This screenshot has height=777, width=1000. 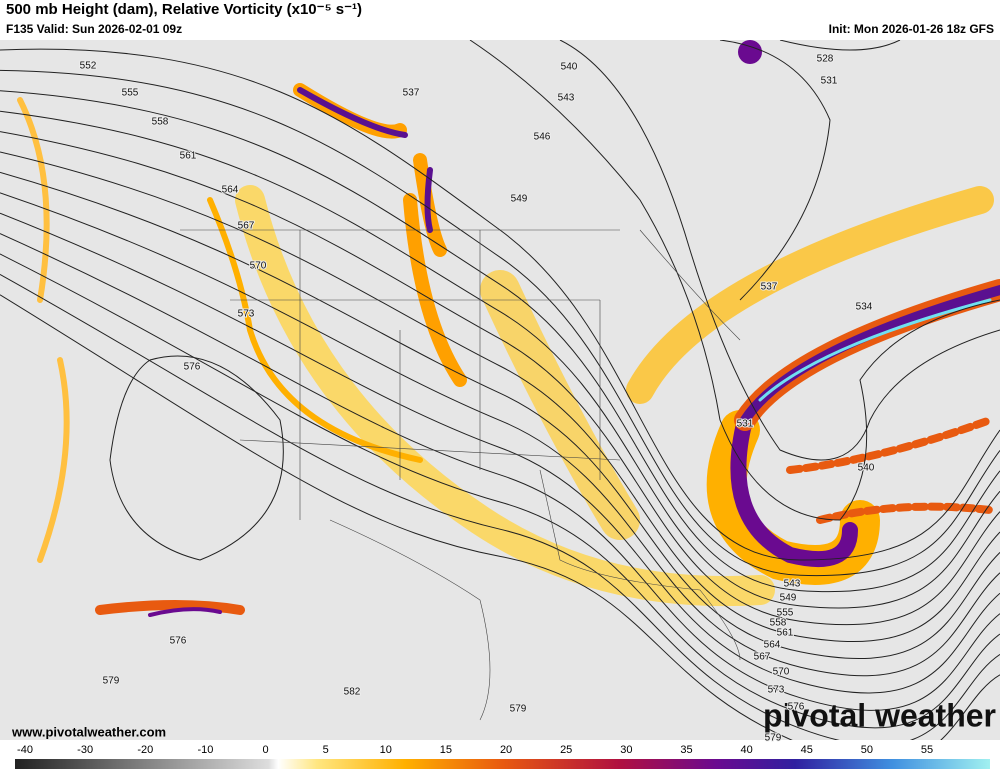 What do you see at coordinates (686, 750) in the screenshot?
I see `colorbar-tick-label: 35` at bounding box center [686, 750].